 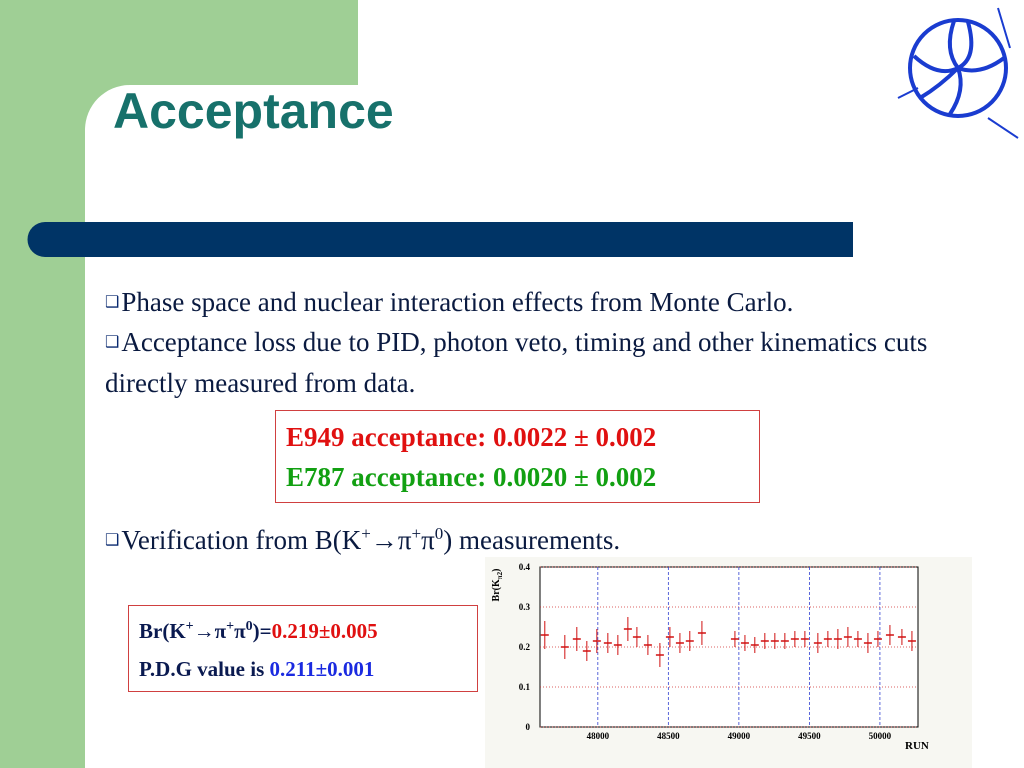 I want to click on e787-acceptance: E787 acceptance: 0.0020 ± 0.002, so click(x=471, y=477).